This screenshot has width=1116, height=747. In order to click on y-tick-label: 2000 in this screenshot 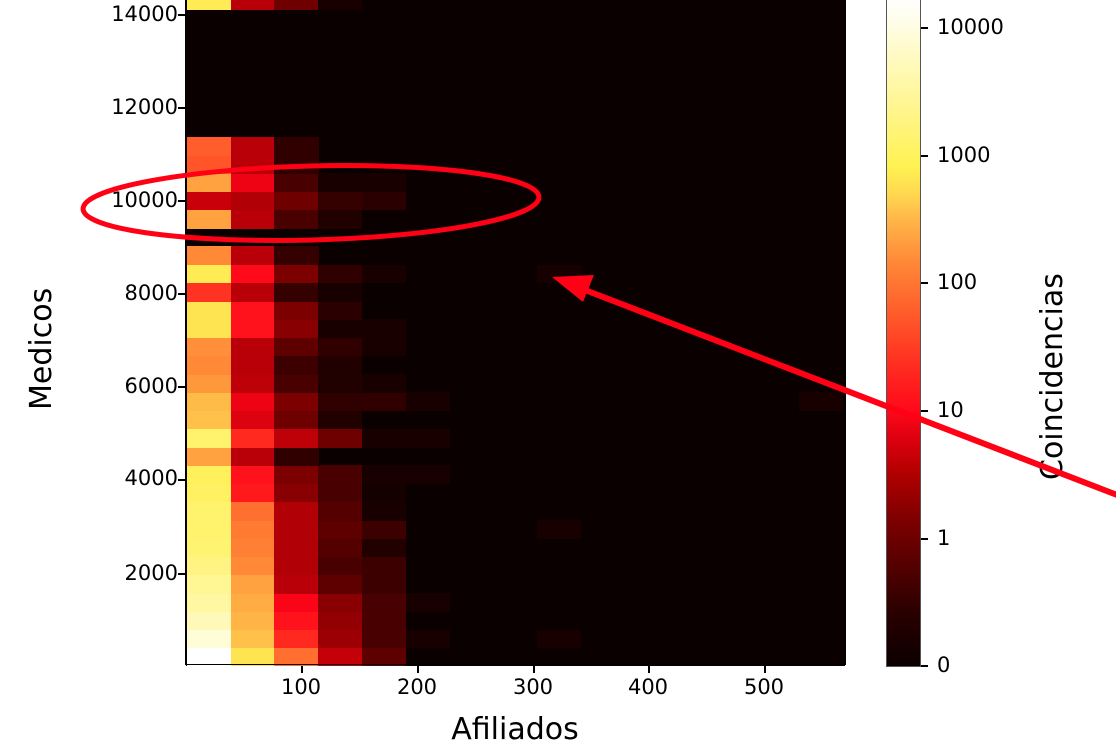, I will do `click(151, 573)`.